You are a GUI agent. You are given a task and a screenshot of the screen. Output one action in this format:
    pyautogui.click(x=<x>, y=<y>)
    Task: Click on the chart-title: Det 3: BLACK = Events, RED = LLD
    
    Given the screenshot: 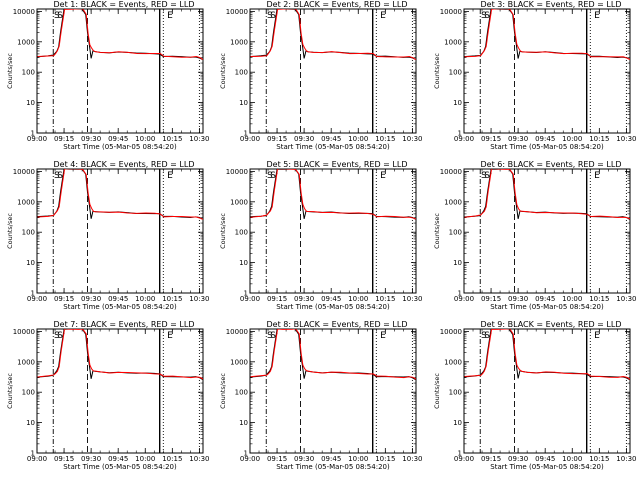 What is the action you would take?
    pyautogui.click(x=550, y=4)
    